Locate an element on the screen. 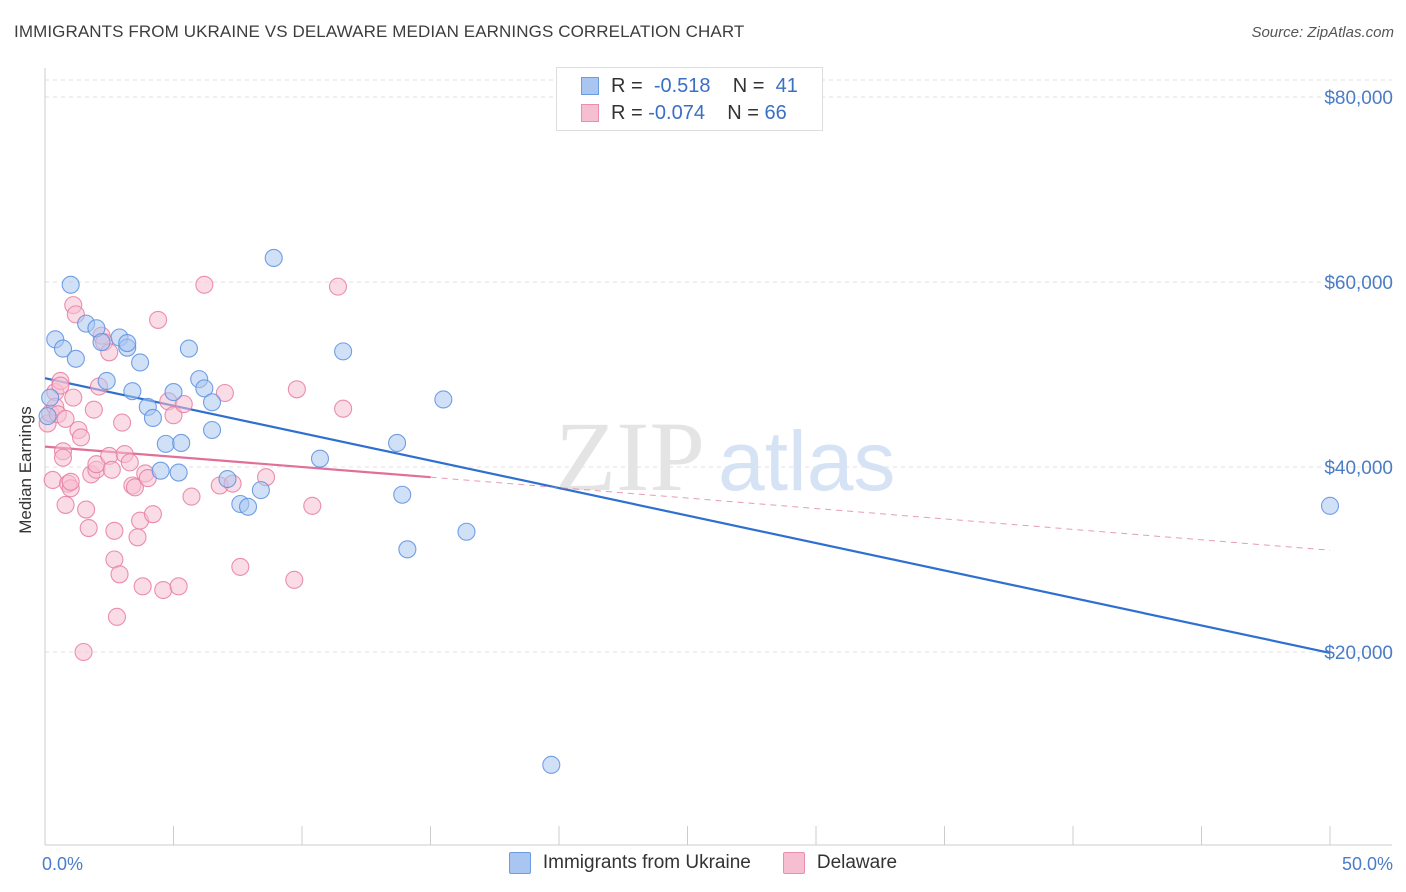  legend-n-label: N = is located at coordinates (748, 85).